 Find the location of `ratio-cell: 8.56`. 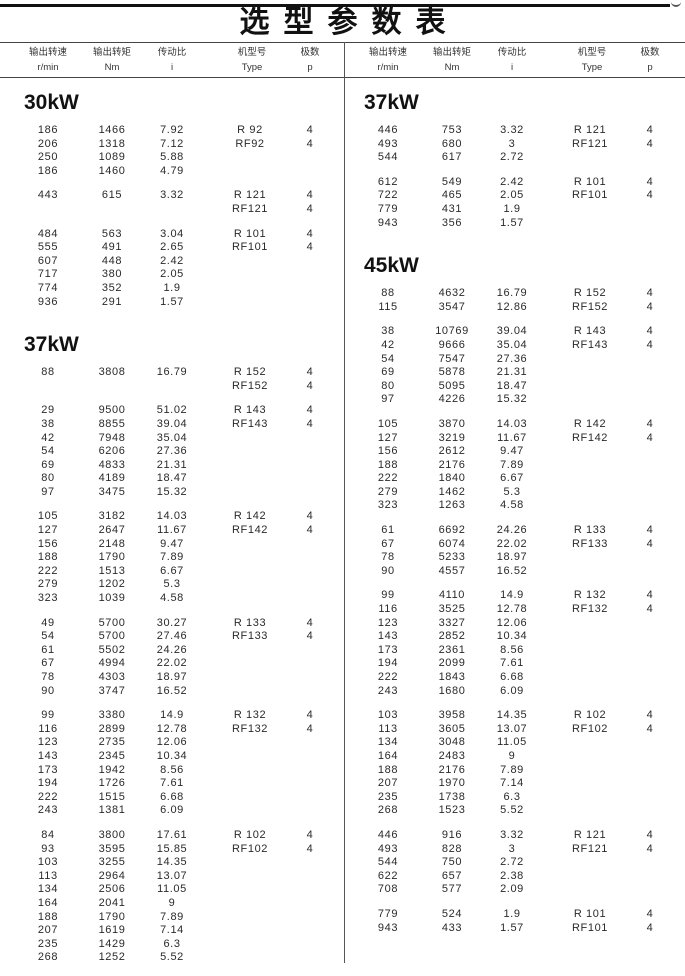

ratio-cell: 8.56 is located at coordinates (172, 769).